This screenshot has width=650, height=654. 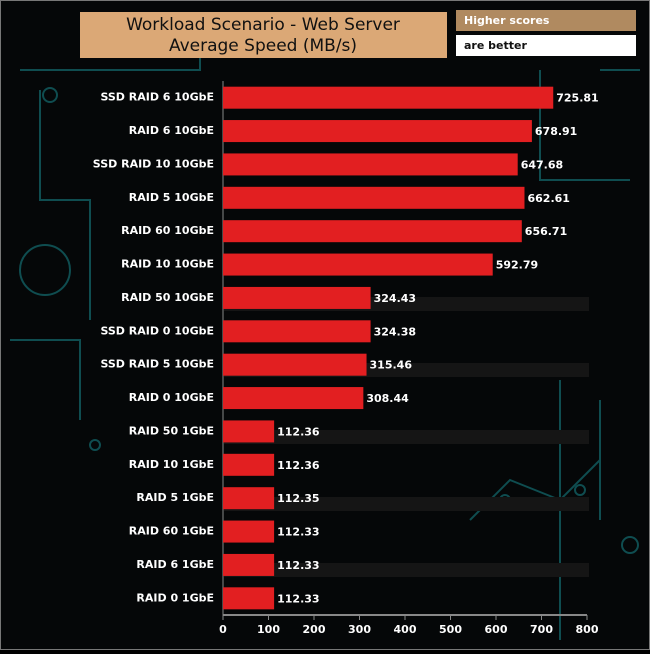 What do you see at coordinates (175, 597) in the screenshot?
I see `y-tick-label: RAID 0 1GbE` at bounding box center [175, 597].